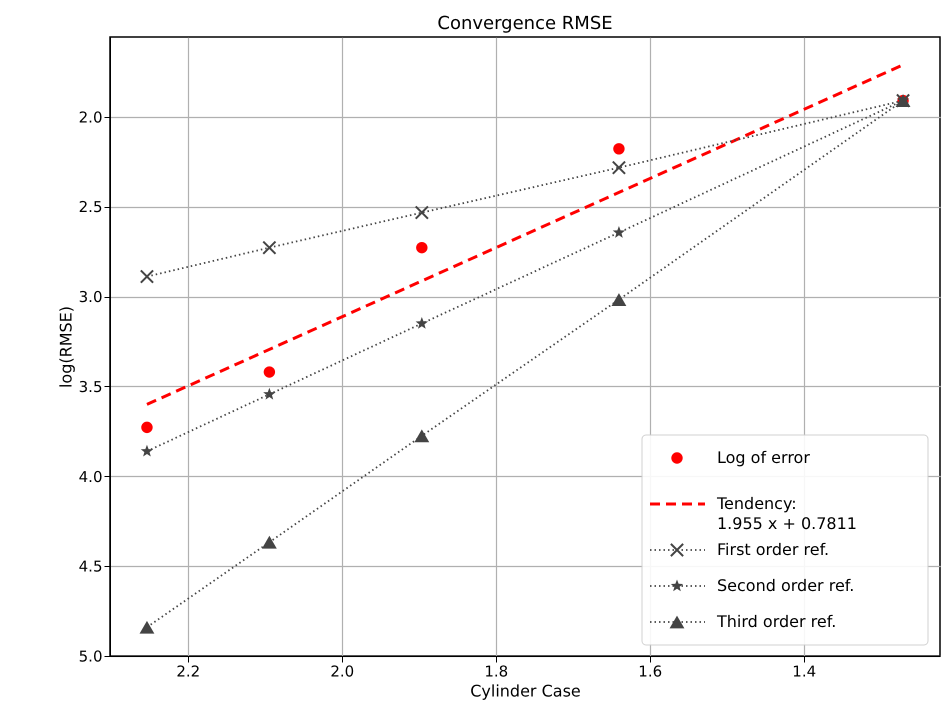 The width and height of the screenshot is (942, 726). What do you see at coordinates (66, 347) in the screenshot?
I see `y-axis-title: log(RMSE)` at bounding box center [66, 347].